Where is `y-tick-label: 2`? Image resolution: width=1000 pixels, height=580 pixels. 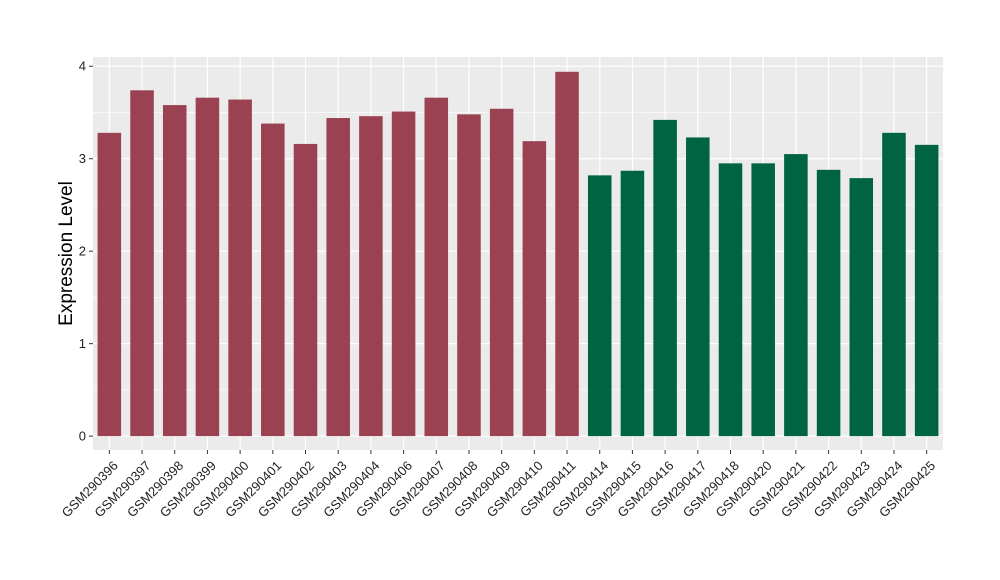 y-tick-label: 2 is located at coordinates (82, 251).